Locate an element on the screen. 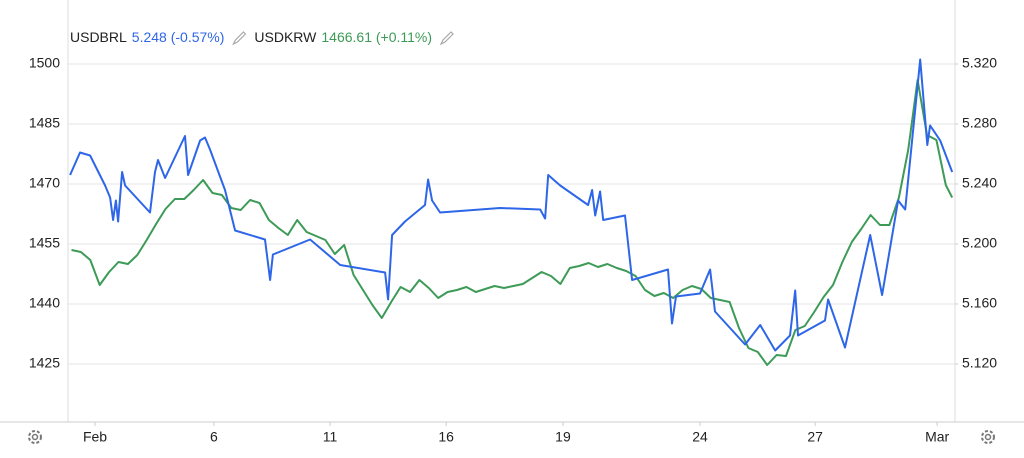  x-tick-label: 27 is located at coordinates (815, 437).